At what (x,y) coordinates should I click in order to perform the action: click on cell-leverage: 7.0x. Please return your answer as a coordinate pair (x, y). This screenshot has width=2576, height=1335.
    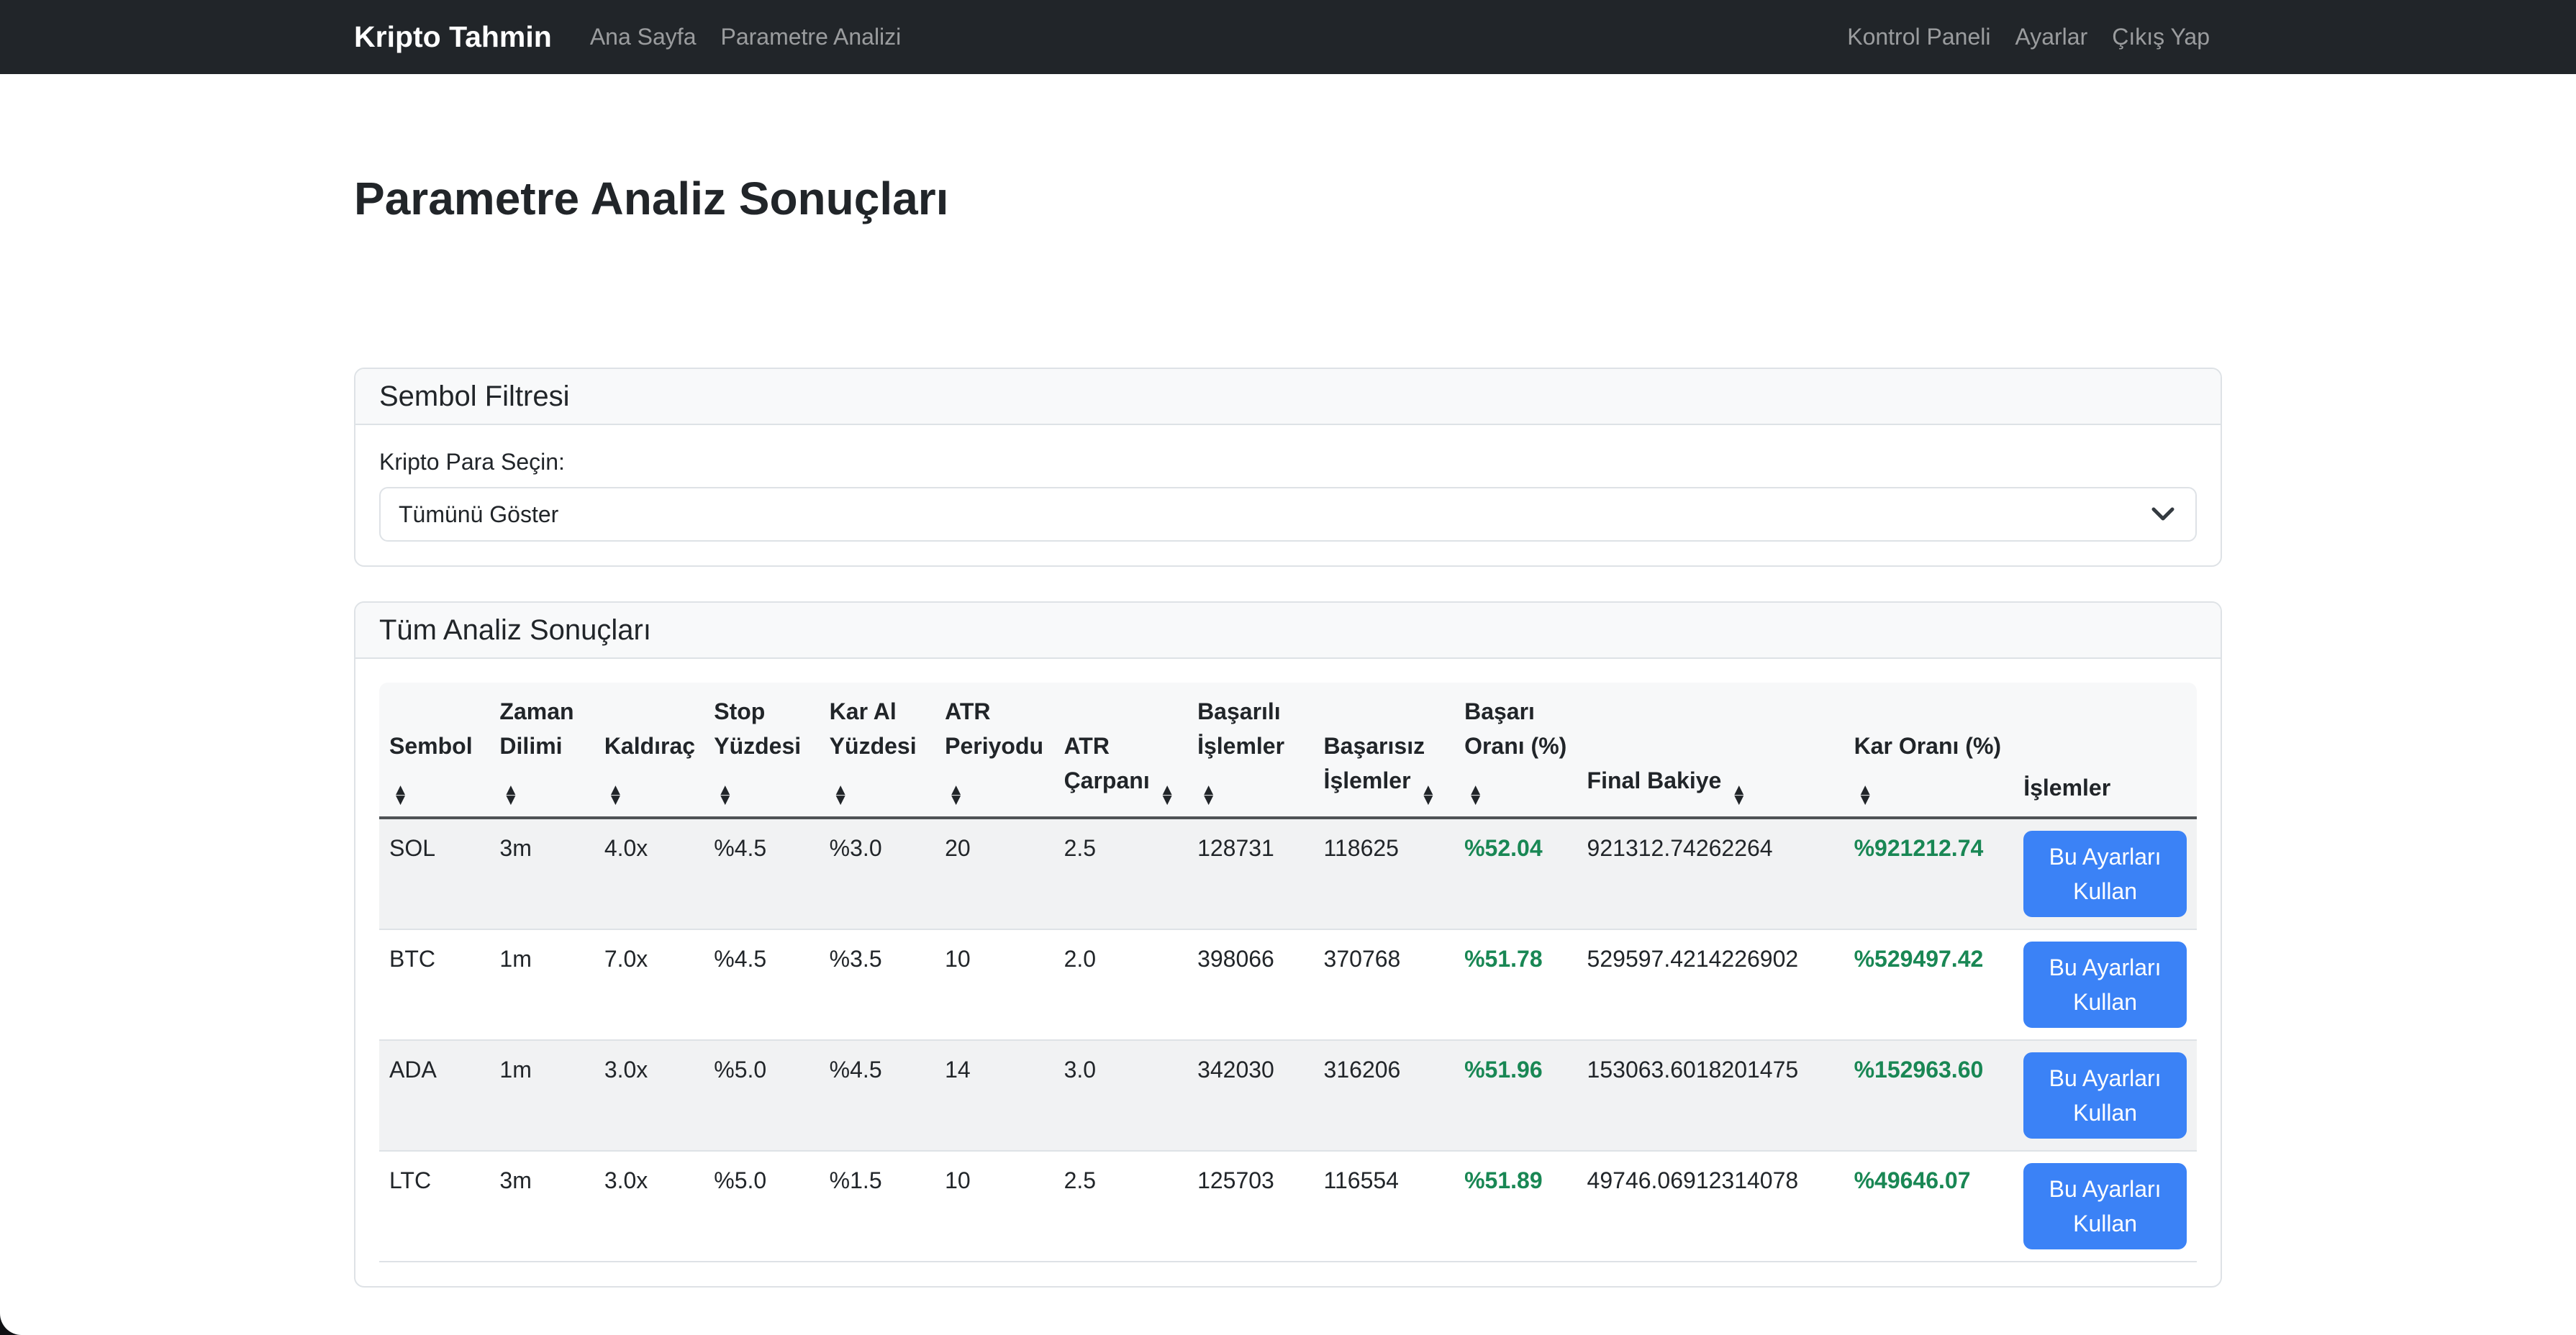
    Looking at the image, I should click on (649, 986).